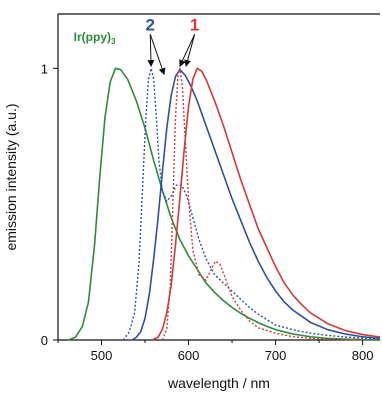 This screenshot has width=382, height=396. Describe the element at coordinates (189, 355) in the screenshot. I see `x-tick-label: 600` at that location.